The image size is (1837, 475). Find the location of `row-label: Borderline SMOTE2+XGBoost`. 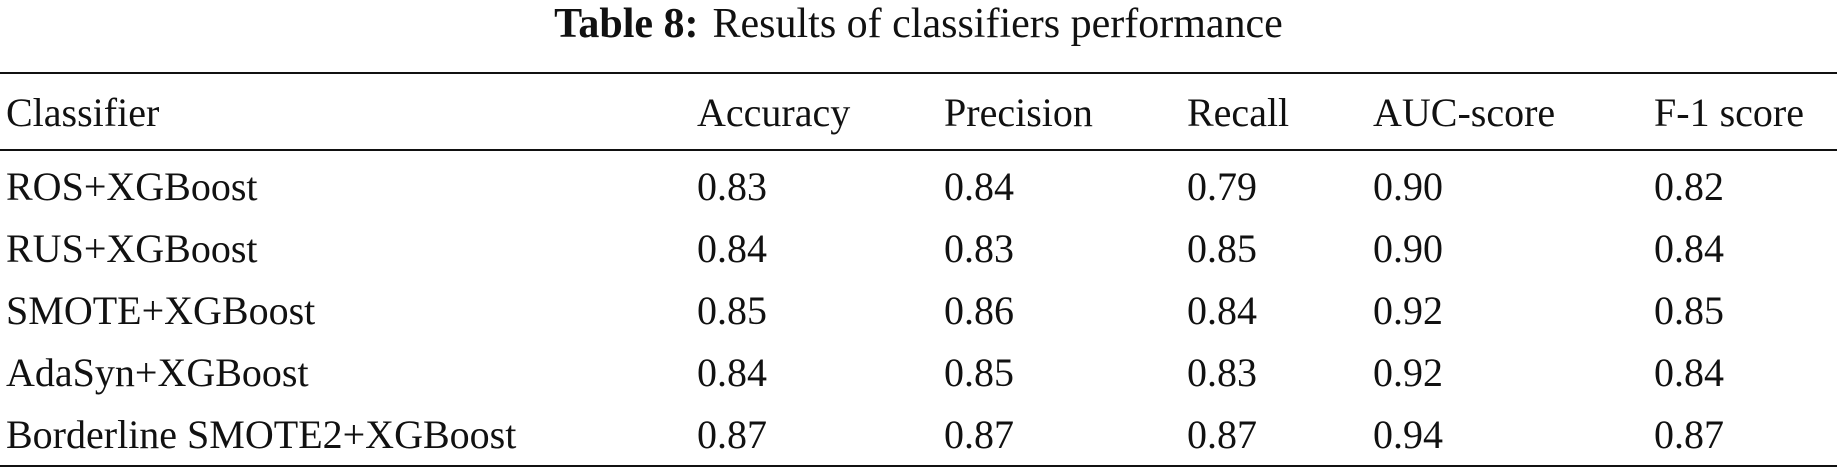

row-label: Borderline SMOTE2+XGBoost is located at coordinates (261, 434).